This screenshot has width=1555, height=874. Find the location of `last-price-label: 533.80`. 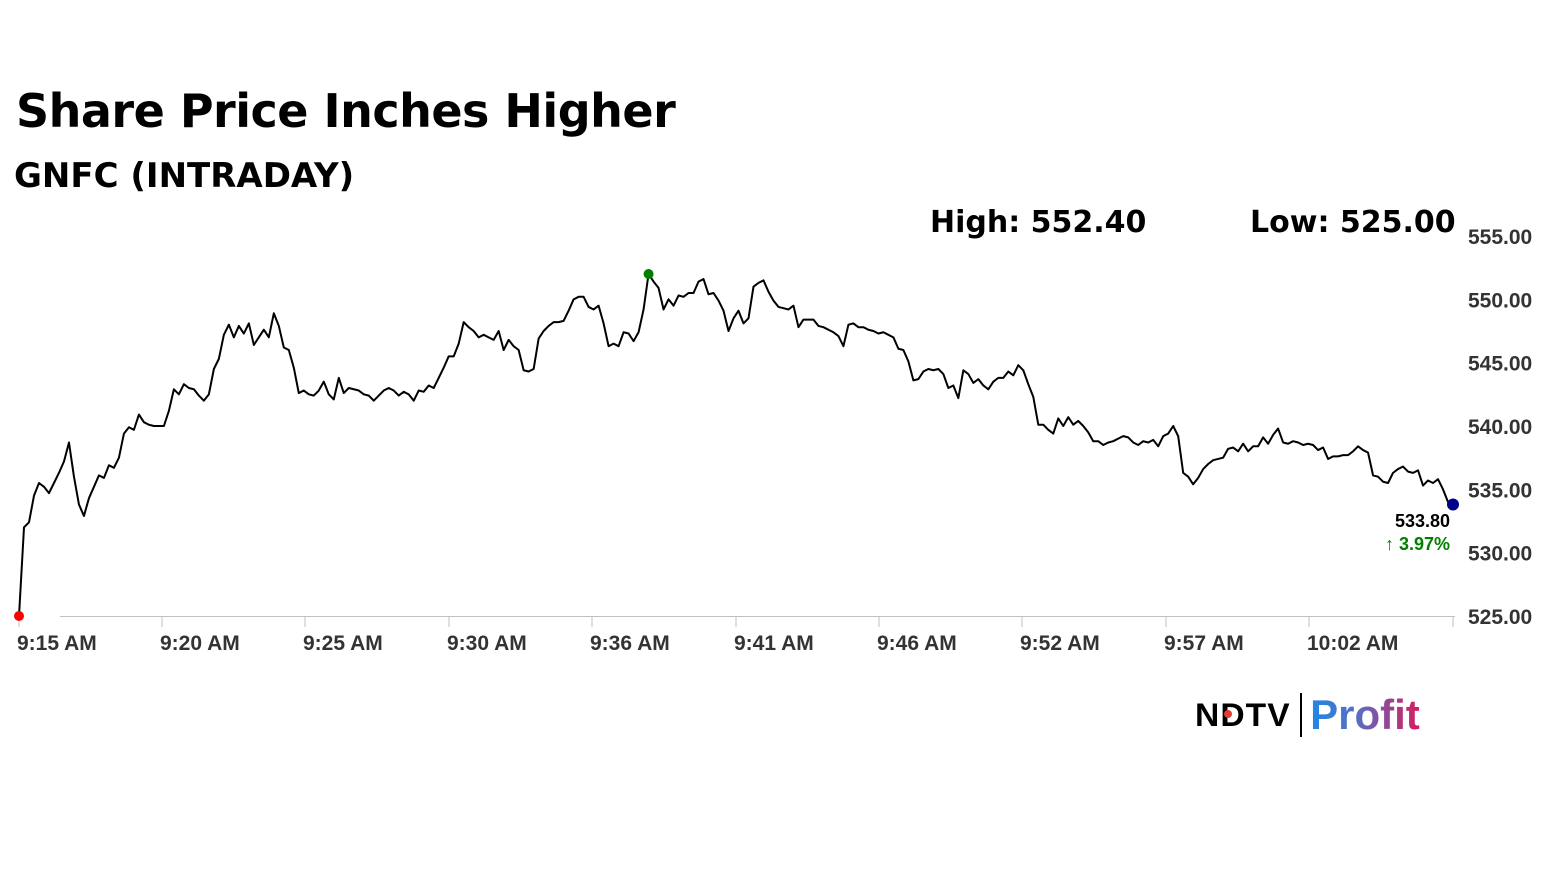

last-price-label: 533.80 is located at coordinates (1422, 521).